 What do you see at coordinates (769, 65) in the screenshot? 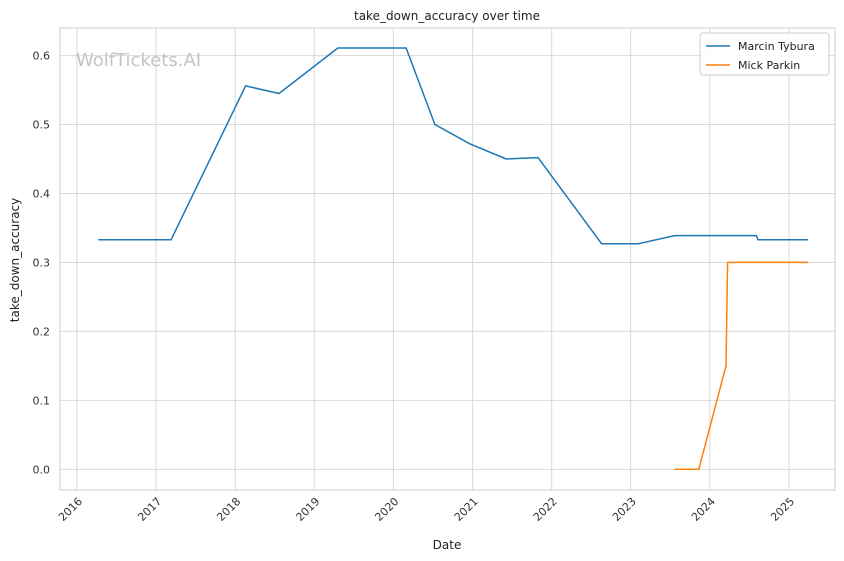
I see `legend-label: Mick Parkin` at bounding box center [769, 65].